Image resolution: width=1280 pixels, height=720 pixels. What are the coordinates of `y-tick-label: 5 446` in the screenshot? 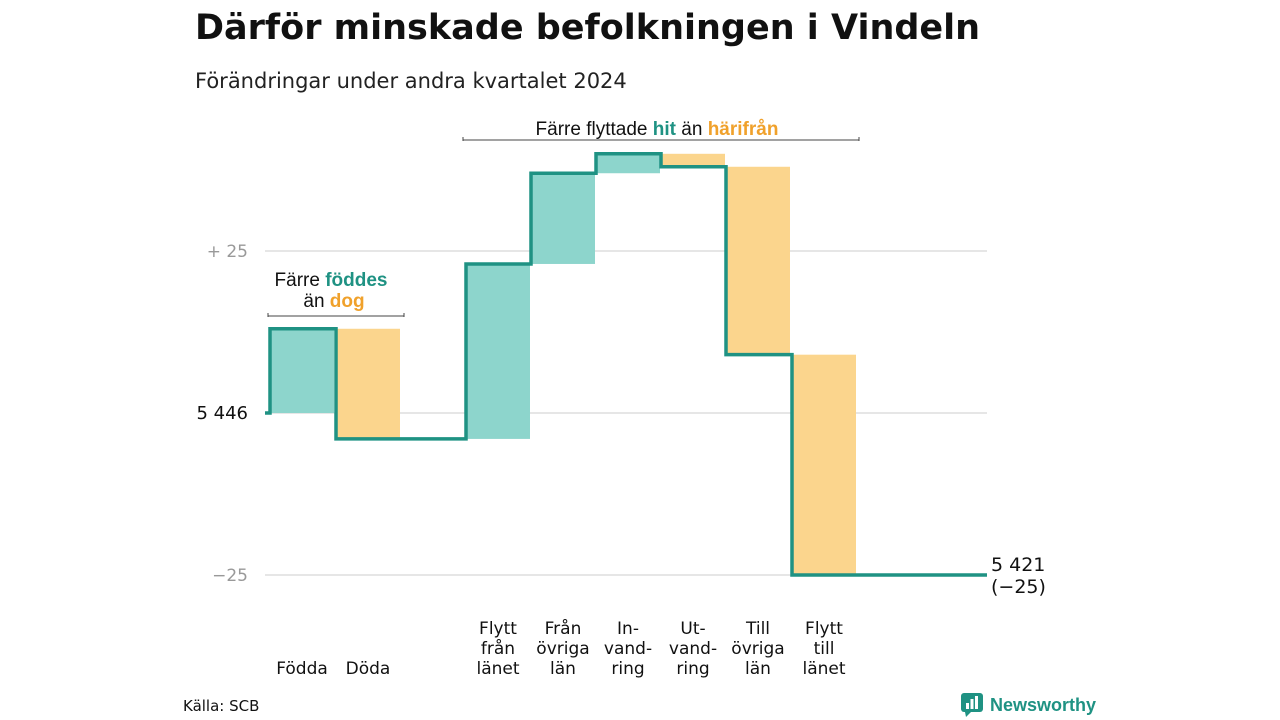 It's located at (222, 413).